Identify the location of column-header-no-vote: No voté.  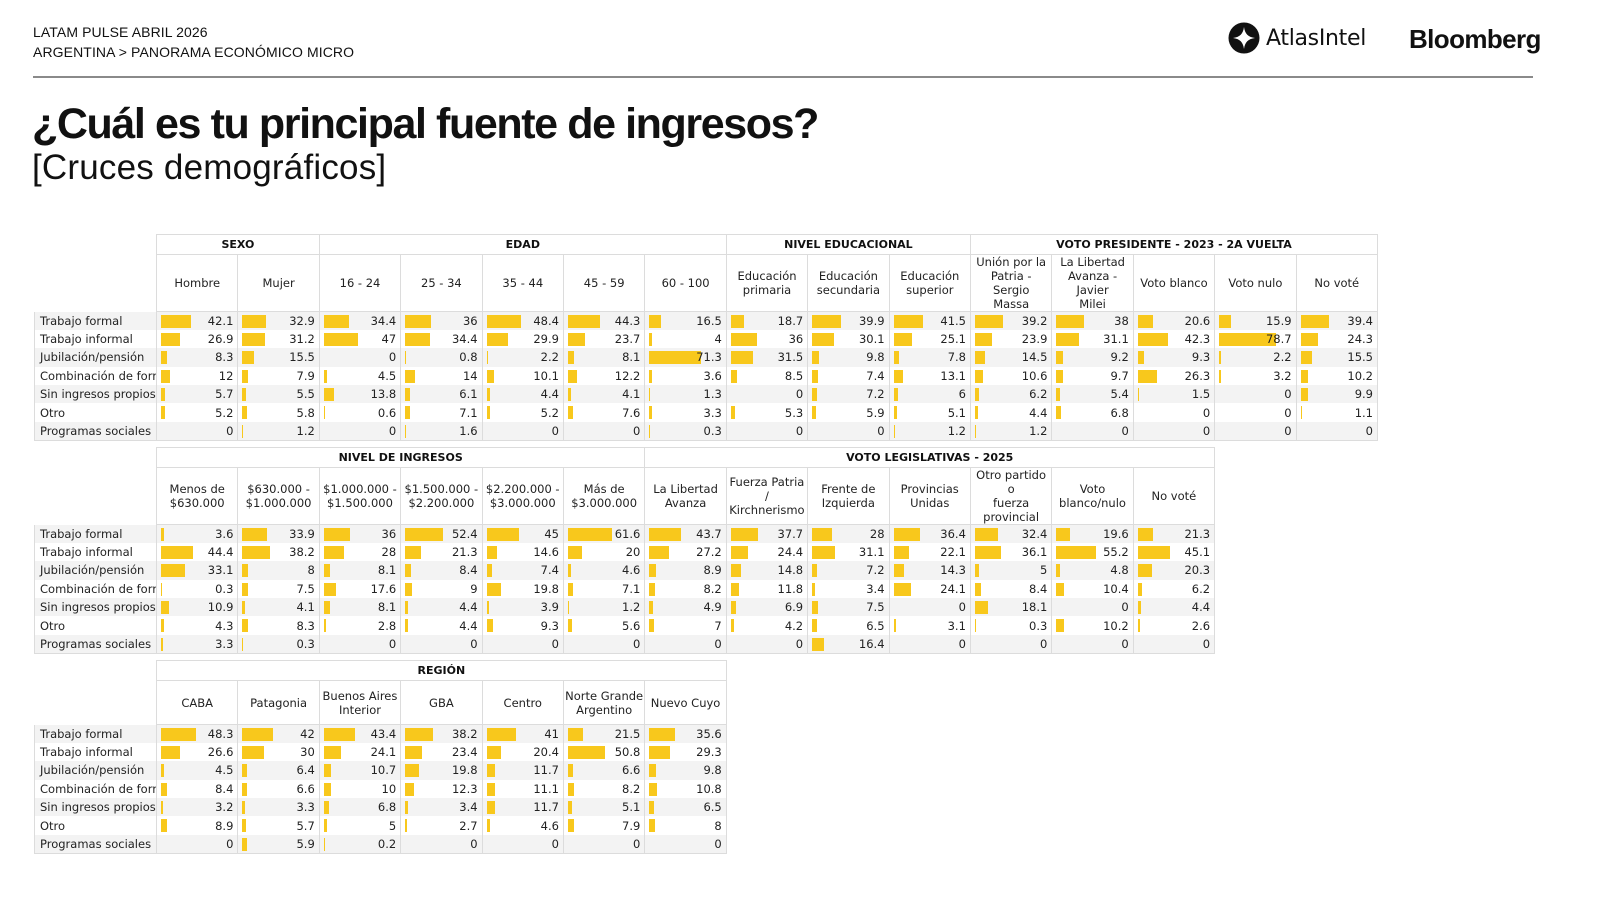
(1174, 496).